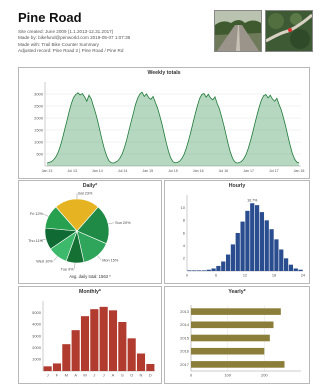 Image resolution: width=324 pixels, height=389 pixels. Describe the element at coordinates (185, 364) in the screenshot. I see `y-tick-label: 2017` at that location.